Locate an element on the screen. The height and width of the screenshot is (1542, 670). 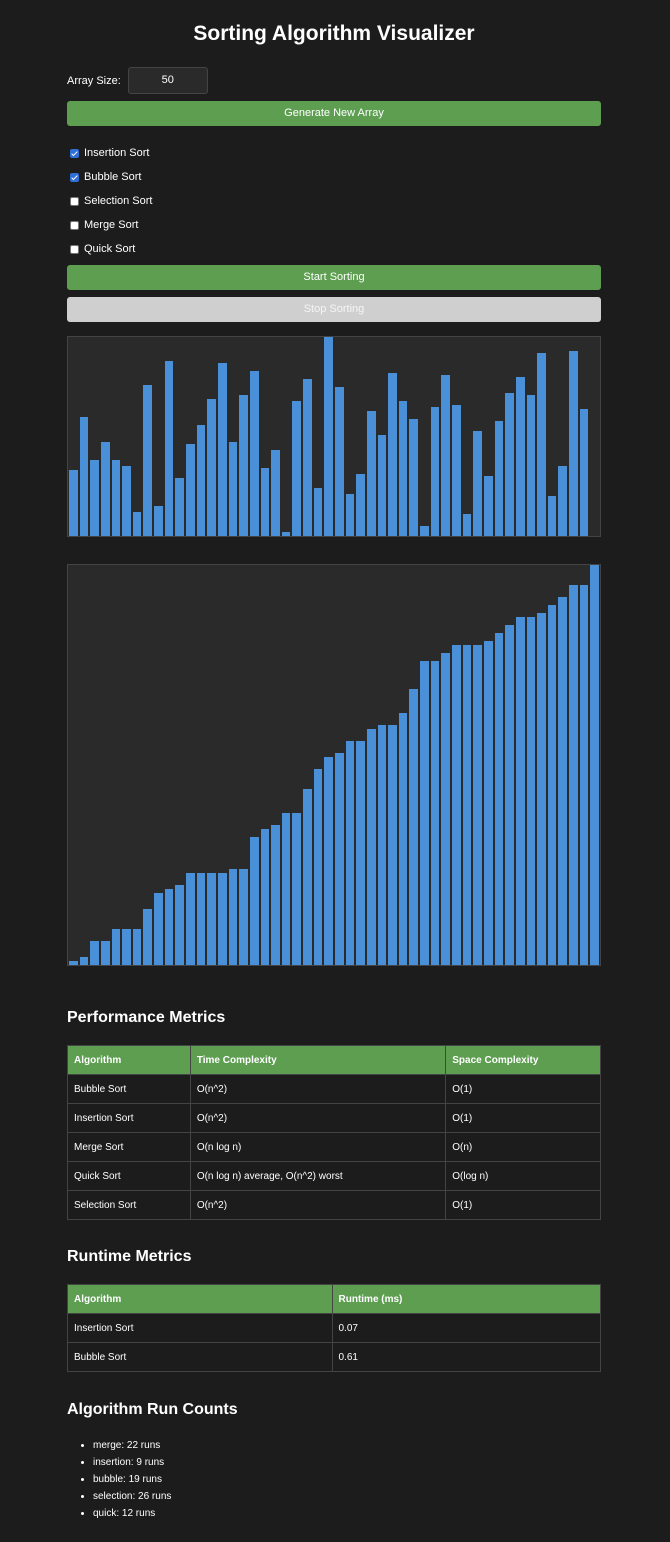
array-size-row: Array Size: 50 is located at coordinates (137, 80).